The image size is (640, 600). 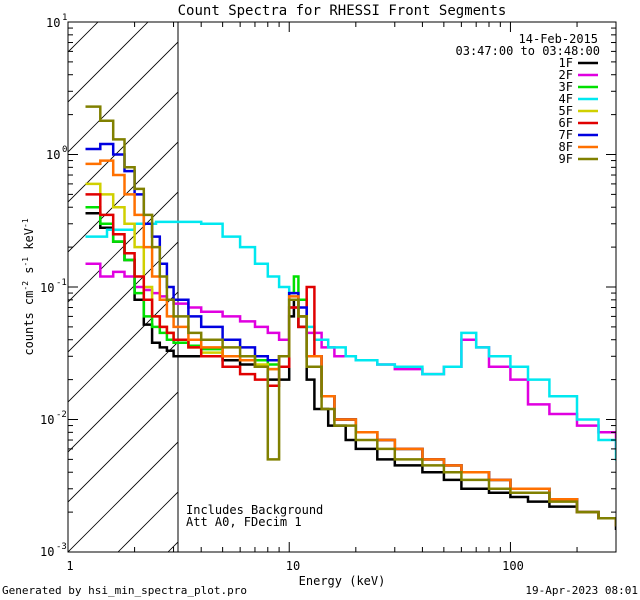 I want to click on y-axis-label: counts cm-2 s-1 keV-1, so click(x=28, y=286).